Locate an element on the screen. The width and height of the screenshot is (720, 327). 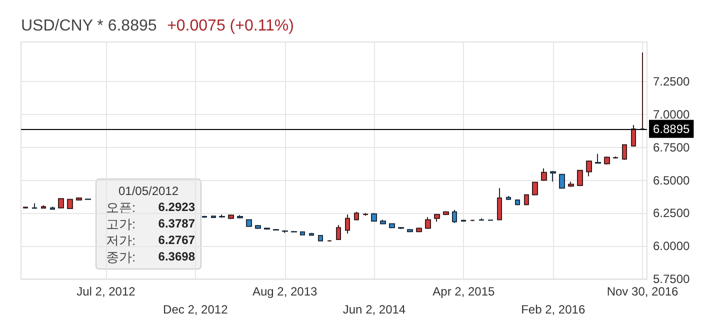
annotation: 고가: is located at coordinates (121, 224).